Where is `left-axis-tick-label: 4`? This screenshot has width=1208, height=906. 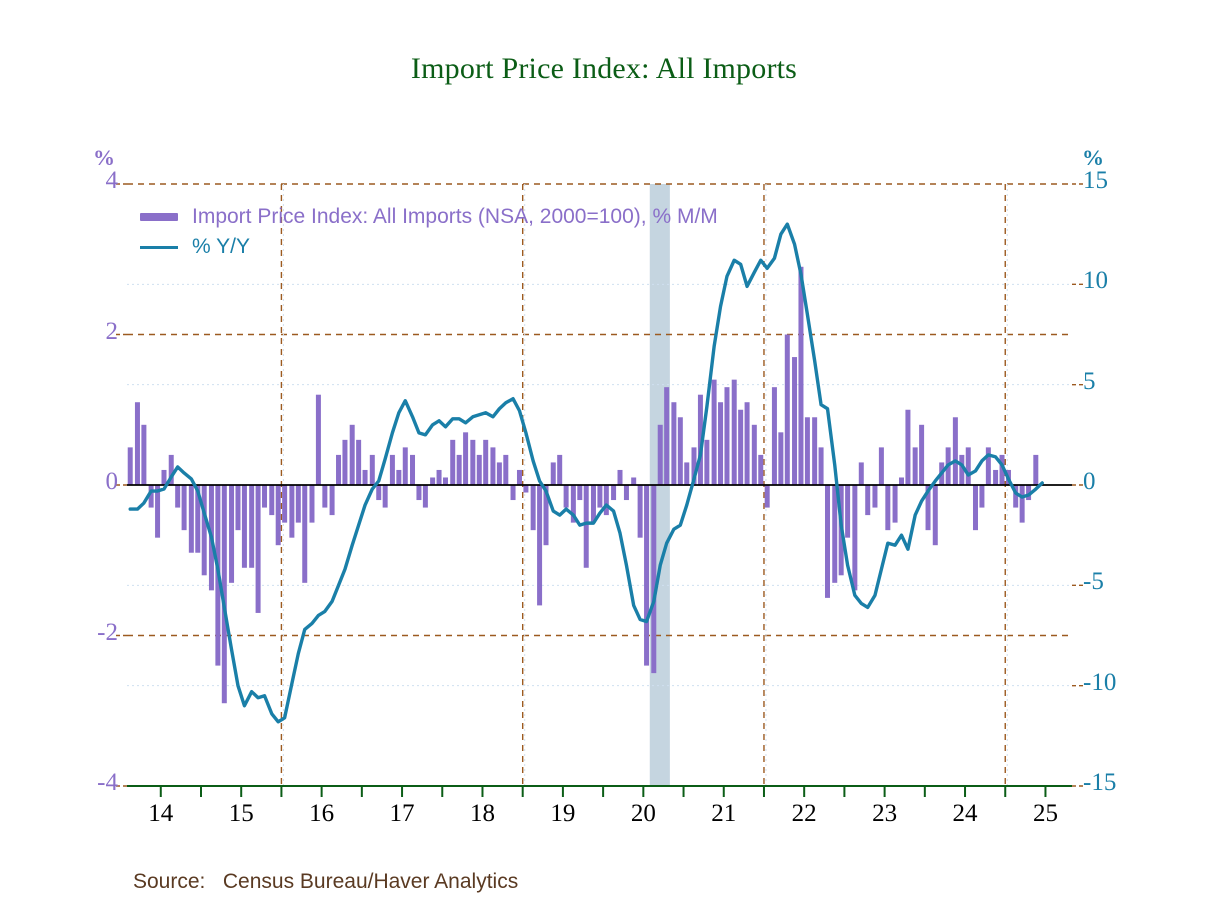
left-axis-tick-label: 4 is located at coordinates (112, 180).